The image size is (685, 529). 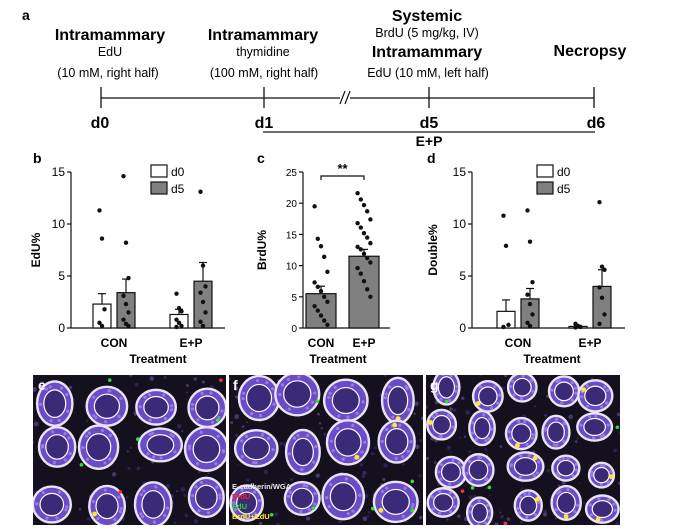 I want to click on x-category-label: E+P, so click(x=589, y=343).